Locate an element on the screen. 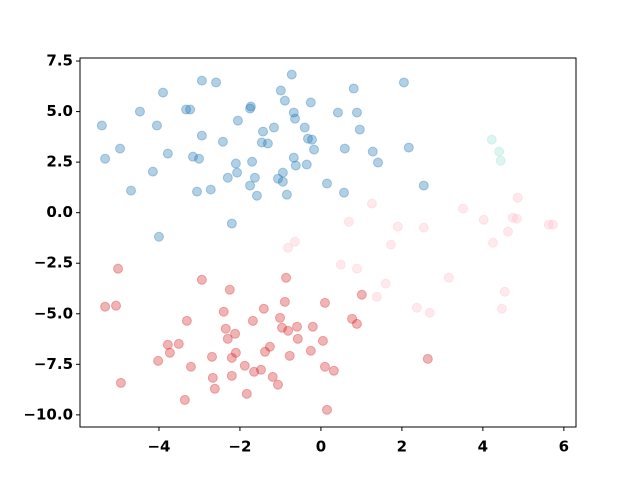 The width and height of the screenshot is (640, 484). x-tick-label: −4 is located at coordinates (158, 447).